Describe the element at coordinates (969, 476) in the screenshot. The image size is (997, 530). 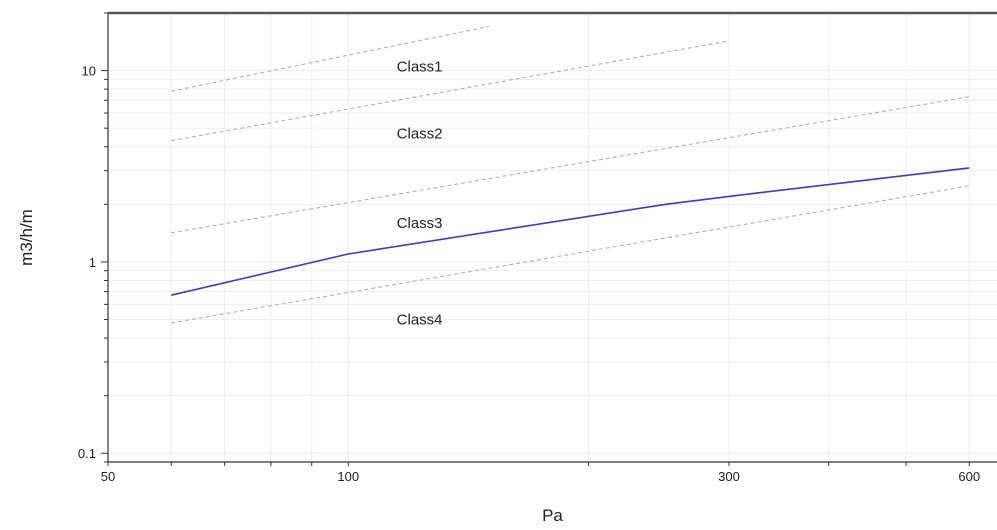
I see `x-tick-label: 600` at that location.